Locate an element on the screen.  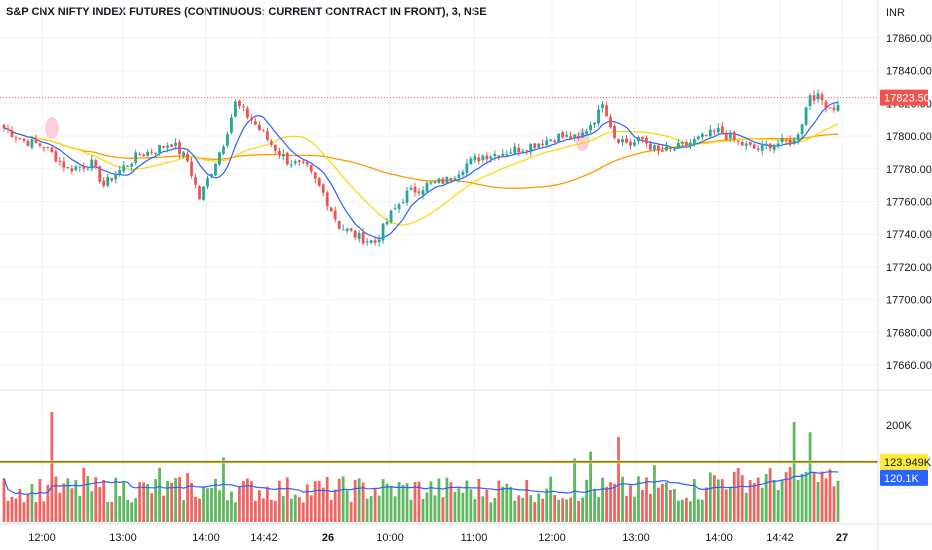
volume-level-badge-text: 123.949K is located at coordinates (908, 463).